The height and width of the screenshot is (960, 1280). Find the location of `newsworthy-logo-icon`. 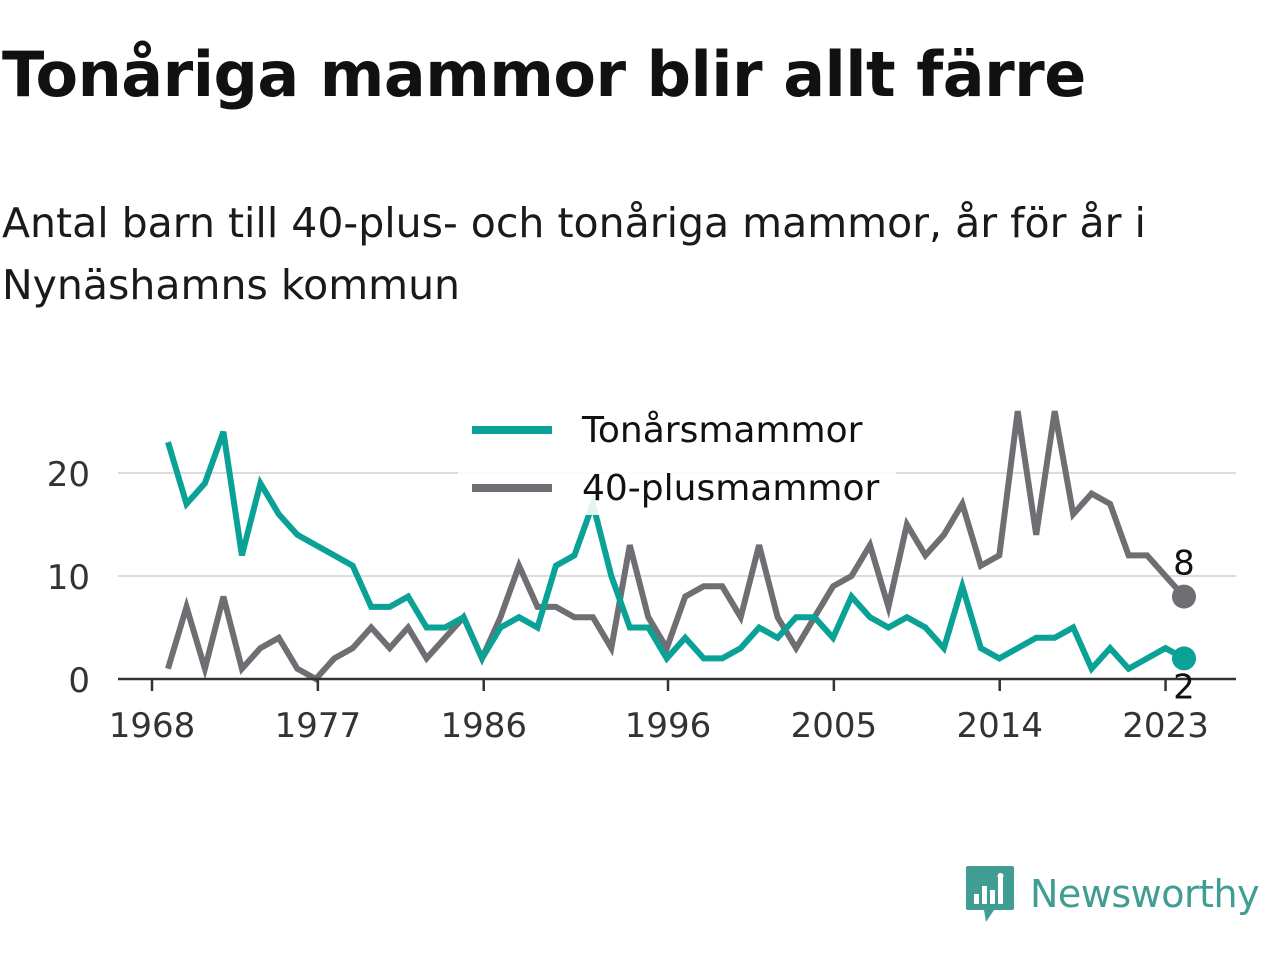

newsworthy-logo-icon is located at coordinates (990, 894).